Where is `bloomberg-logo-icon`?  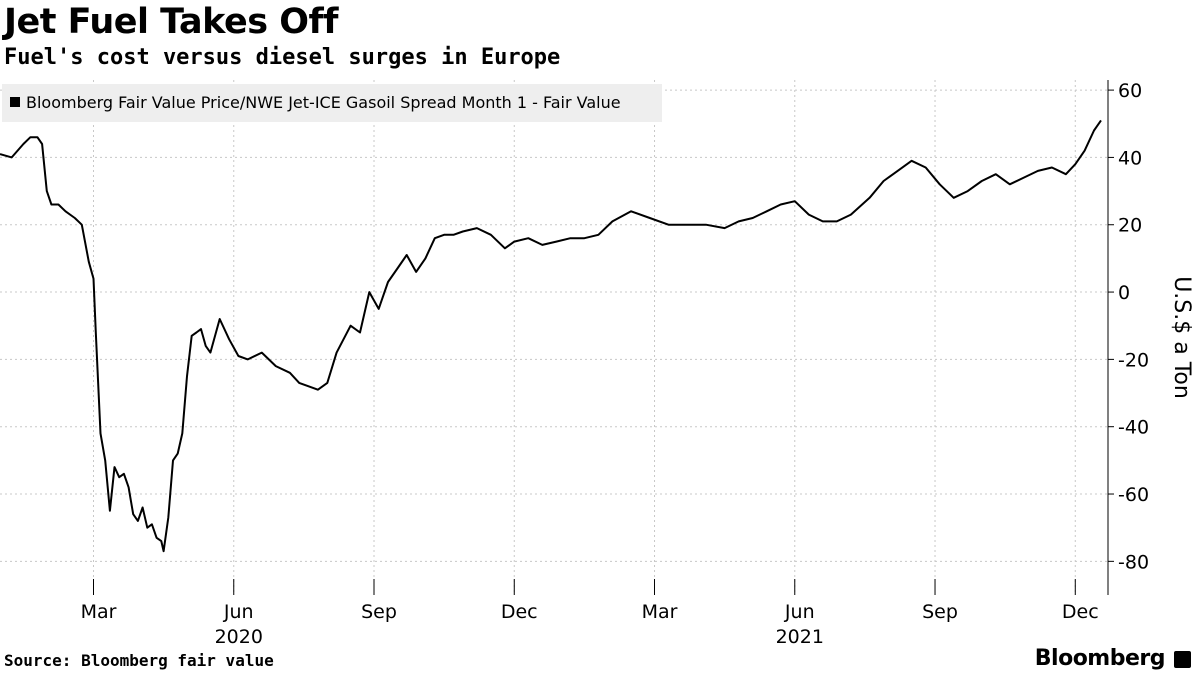
bloomberg-logo-icon is located at coordinates (1182, 659).